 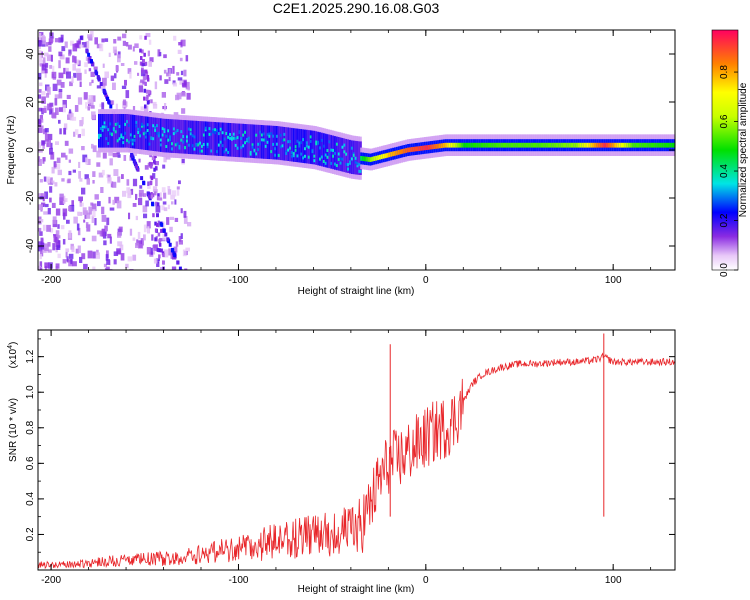 What do you see at coordinates (724, 121) in the screenshot?
I see `colorbar-tick-label: 0.6` at bounding box center [724, 121].